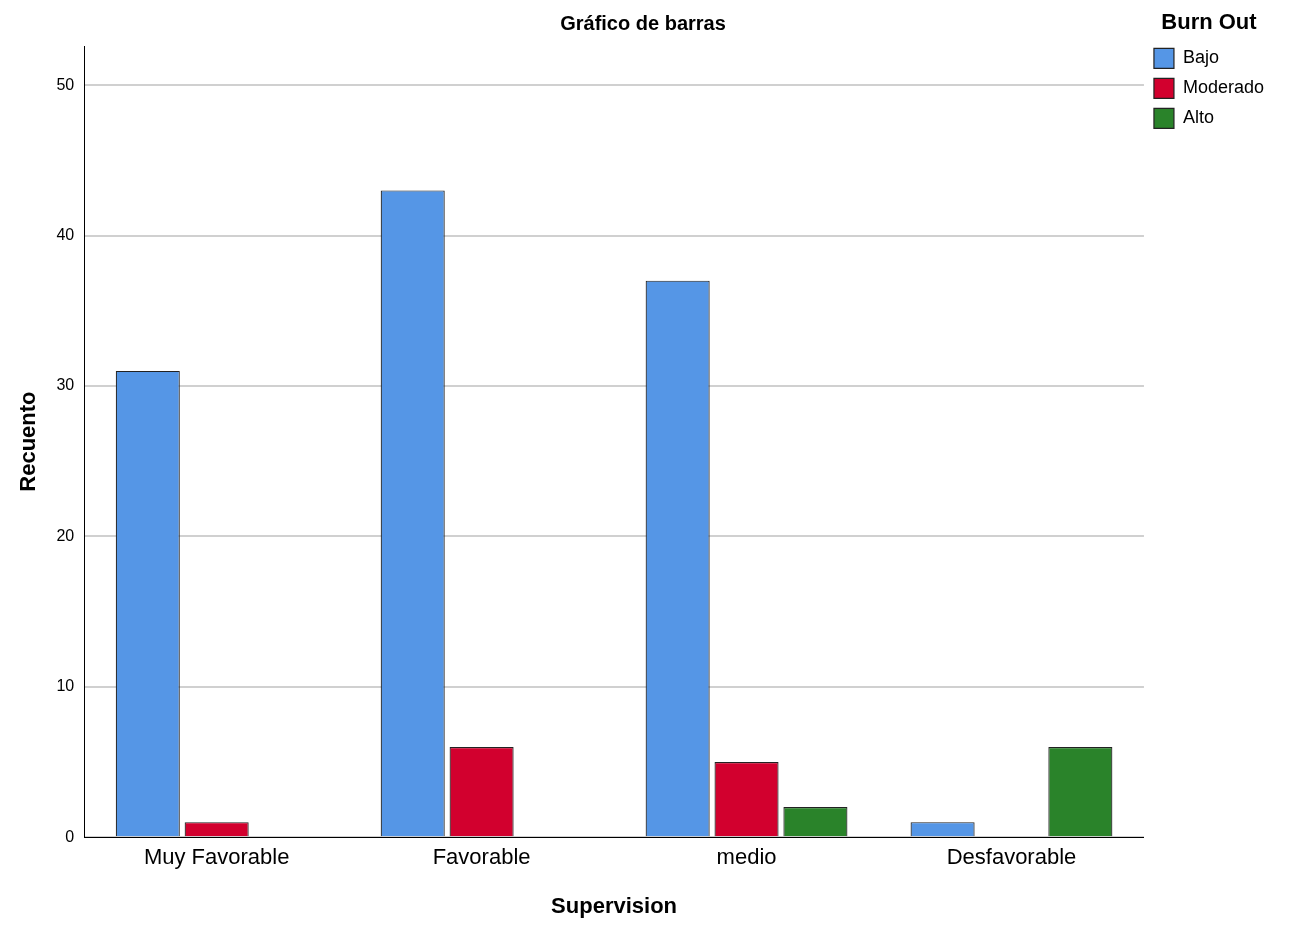 This screenshot has height=936, width=1289. What do you see at coordinates (1198, 117) in the screenshot?
I see `legend-label: Alto` at bounding box center [1198, 117].